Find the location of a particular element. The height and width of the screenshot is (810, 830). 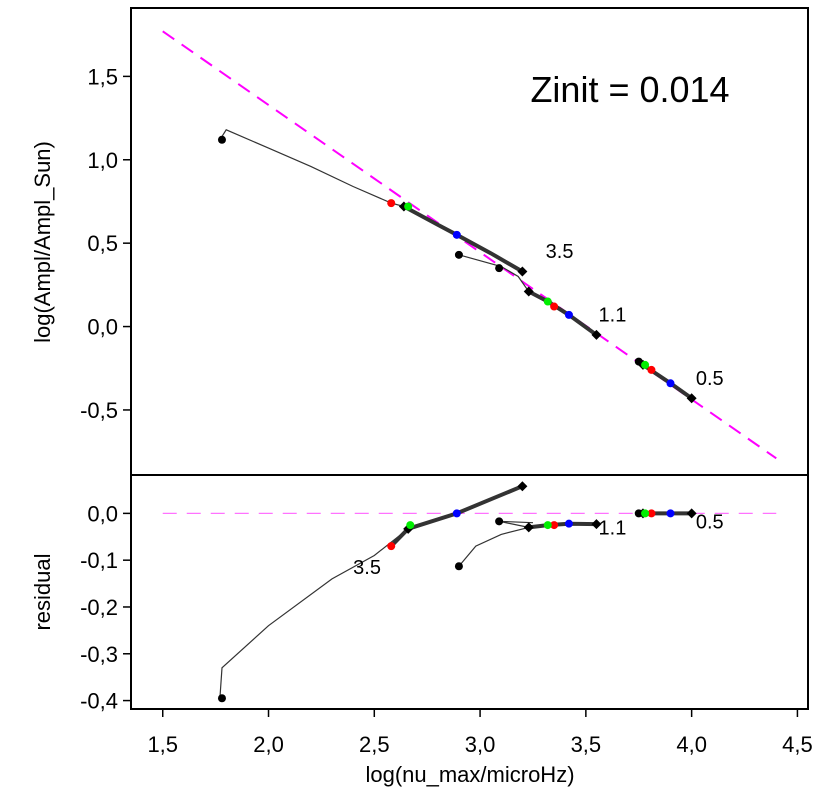

bottom-track-label-1.1: 1.1 is located at coordinates (613, 528).